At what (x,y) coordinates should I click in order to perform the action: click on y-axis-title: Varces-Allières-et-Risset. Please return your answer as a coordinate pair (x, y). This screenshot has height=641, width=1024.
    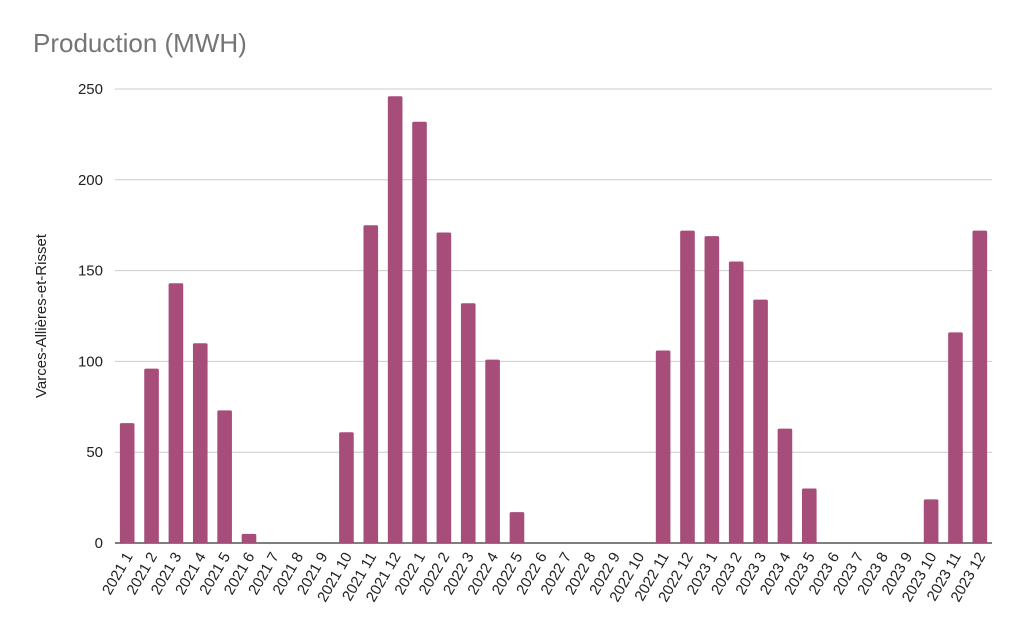
    Looking at the image, I should click on (41, 315).